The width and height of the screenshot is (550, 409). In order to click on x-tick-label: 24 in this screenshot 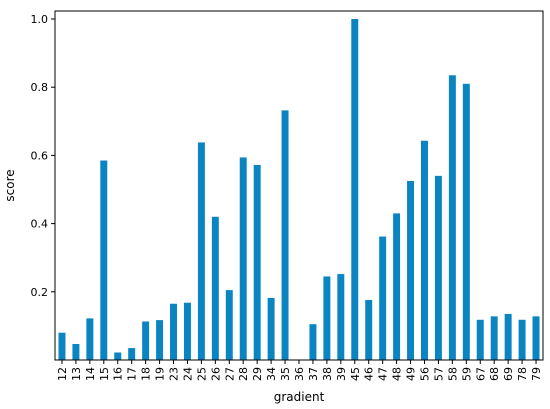, I will do `click(187, 374)`.